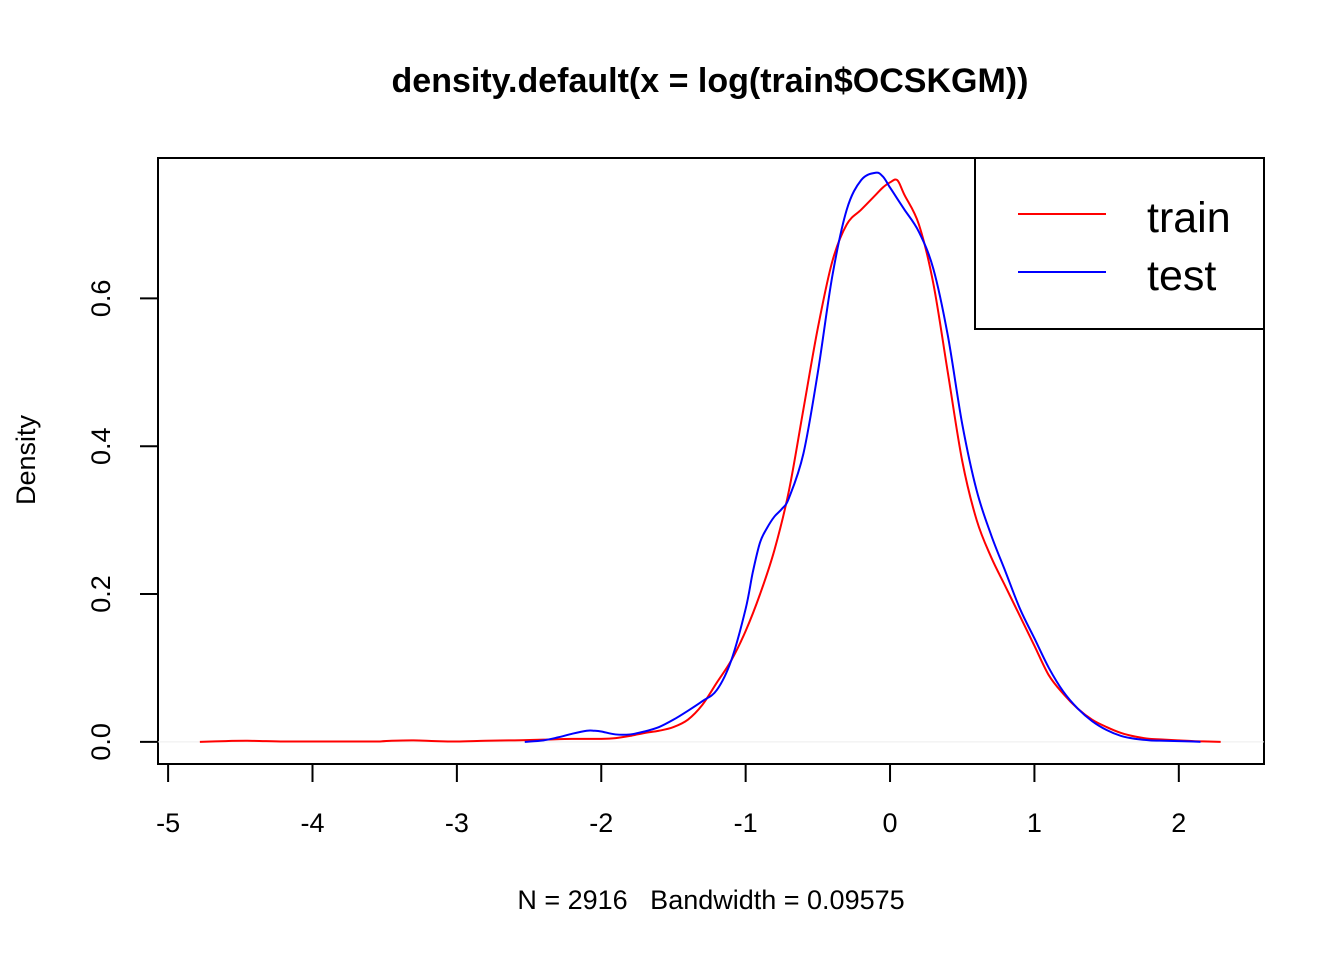  Describe the element at coordinates (601, 823) in the screenshot. I see `x-tick-label: -2` at that location.